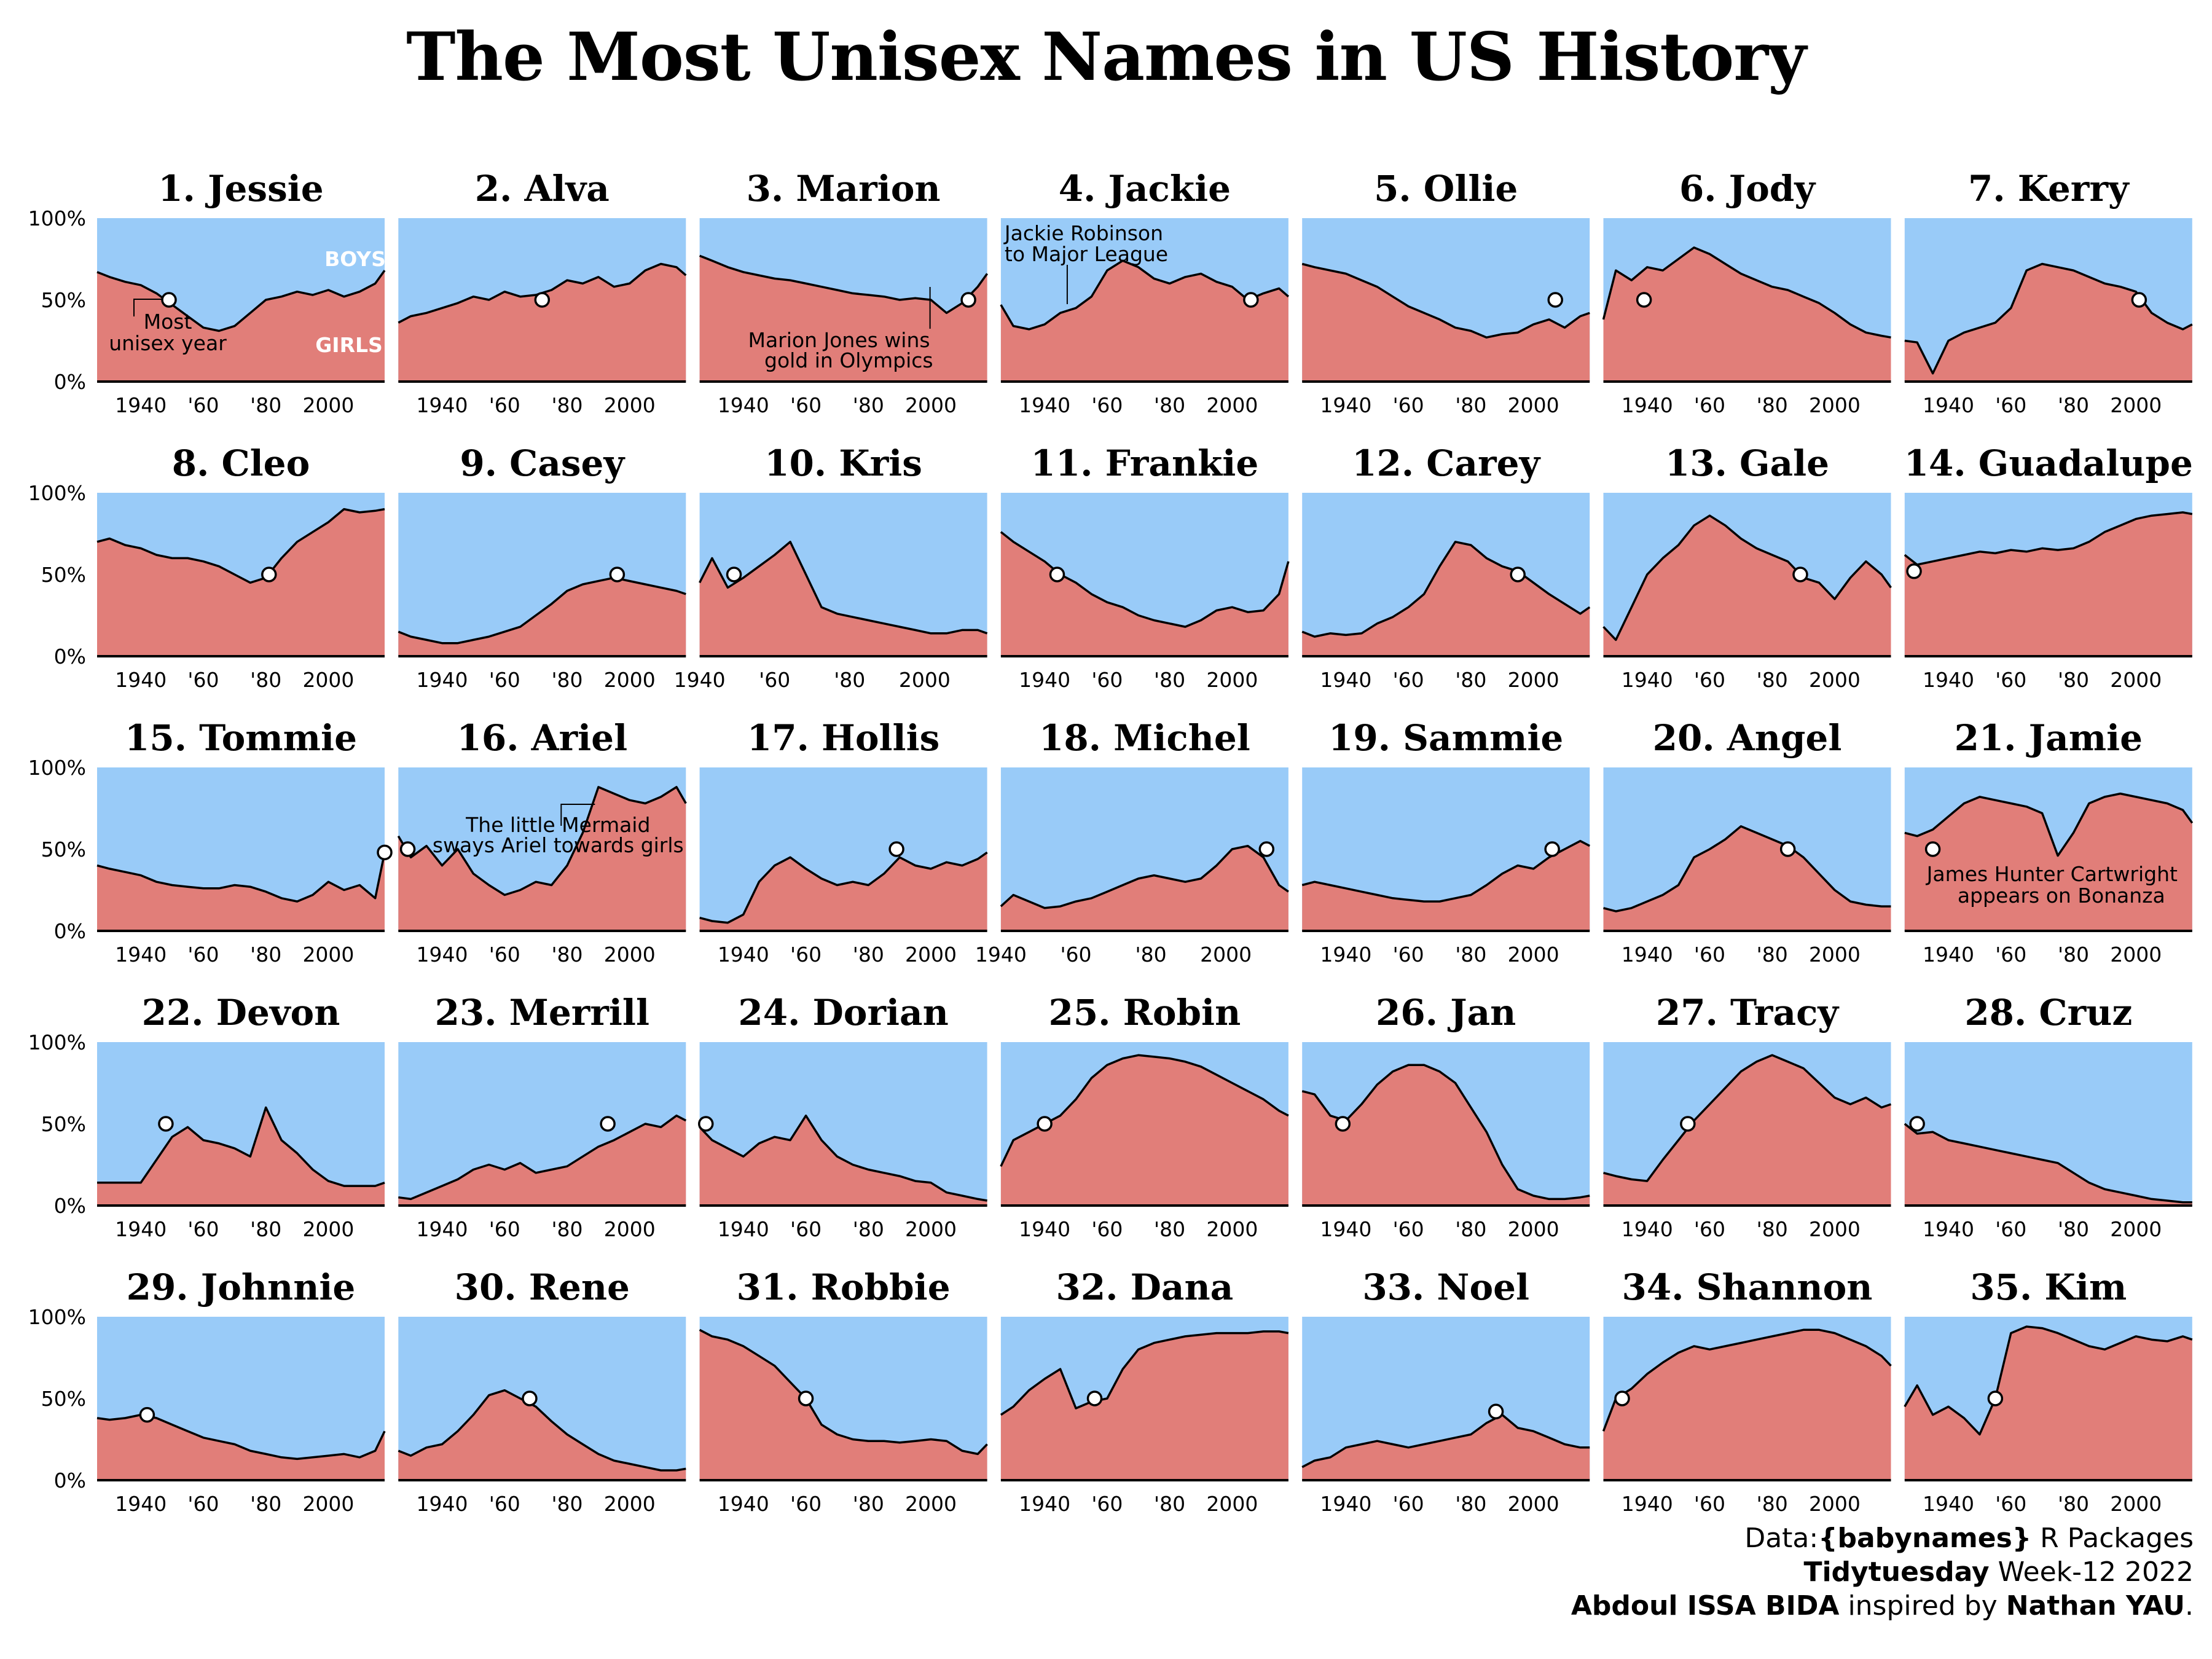  I want to click on annotation-marion-jones: Marion Jones wins, so click(839, 340).